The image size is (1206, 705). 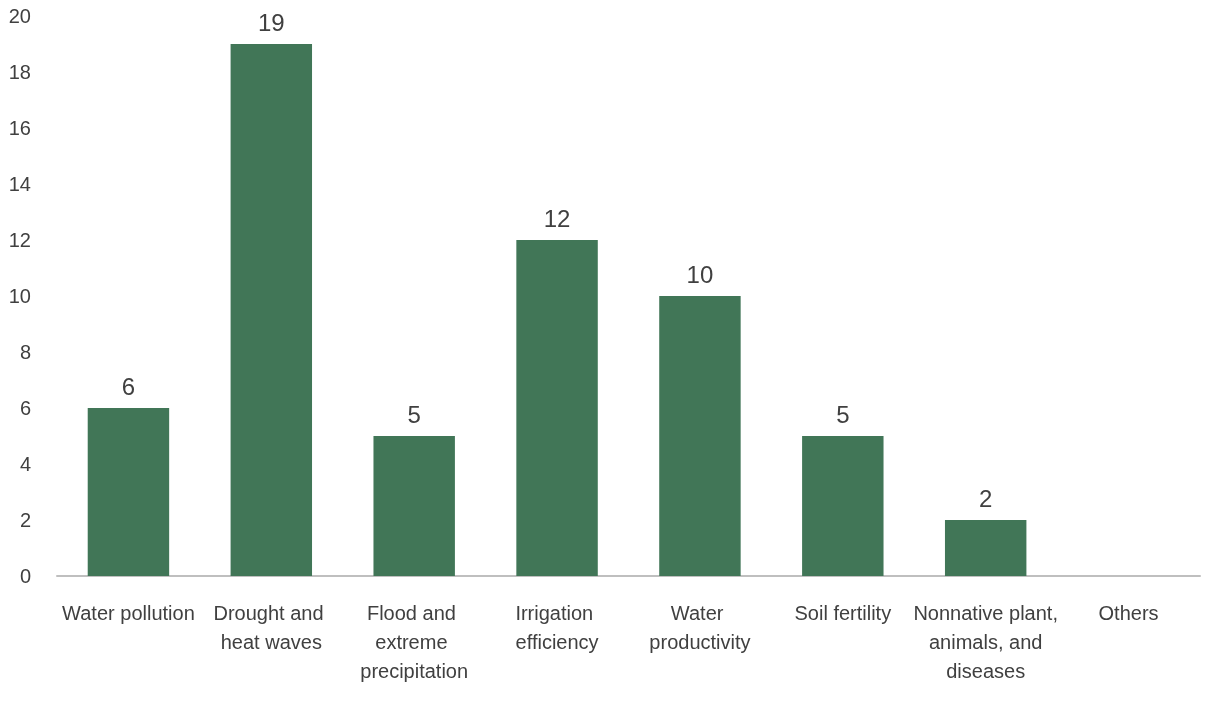 What do you see at coordinates (25, 576) in the screenshot?
I see `y-tick-label: 0` at bounding box center [25, 576].